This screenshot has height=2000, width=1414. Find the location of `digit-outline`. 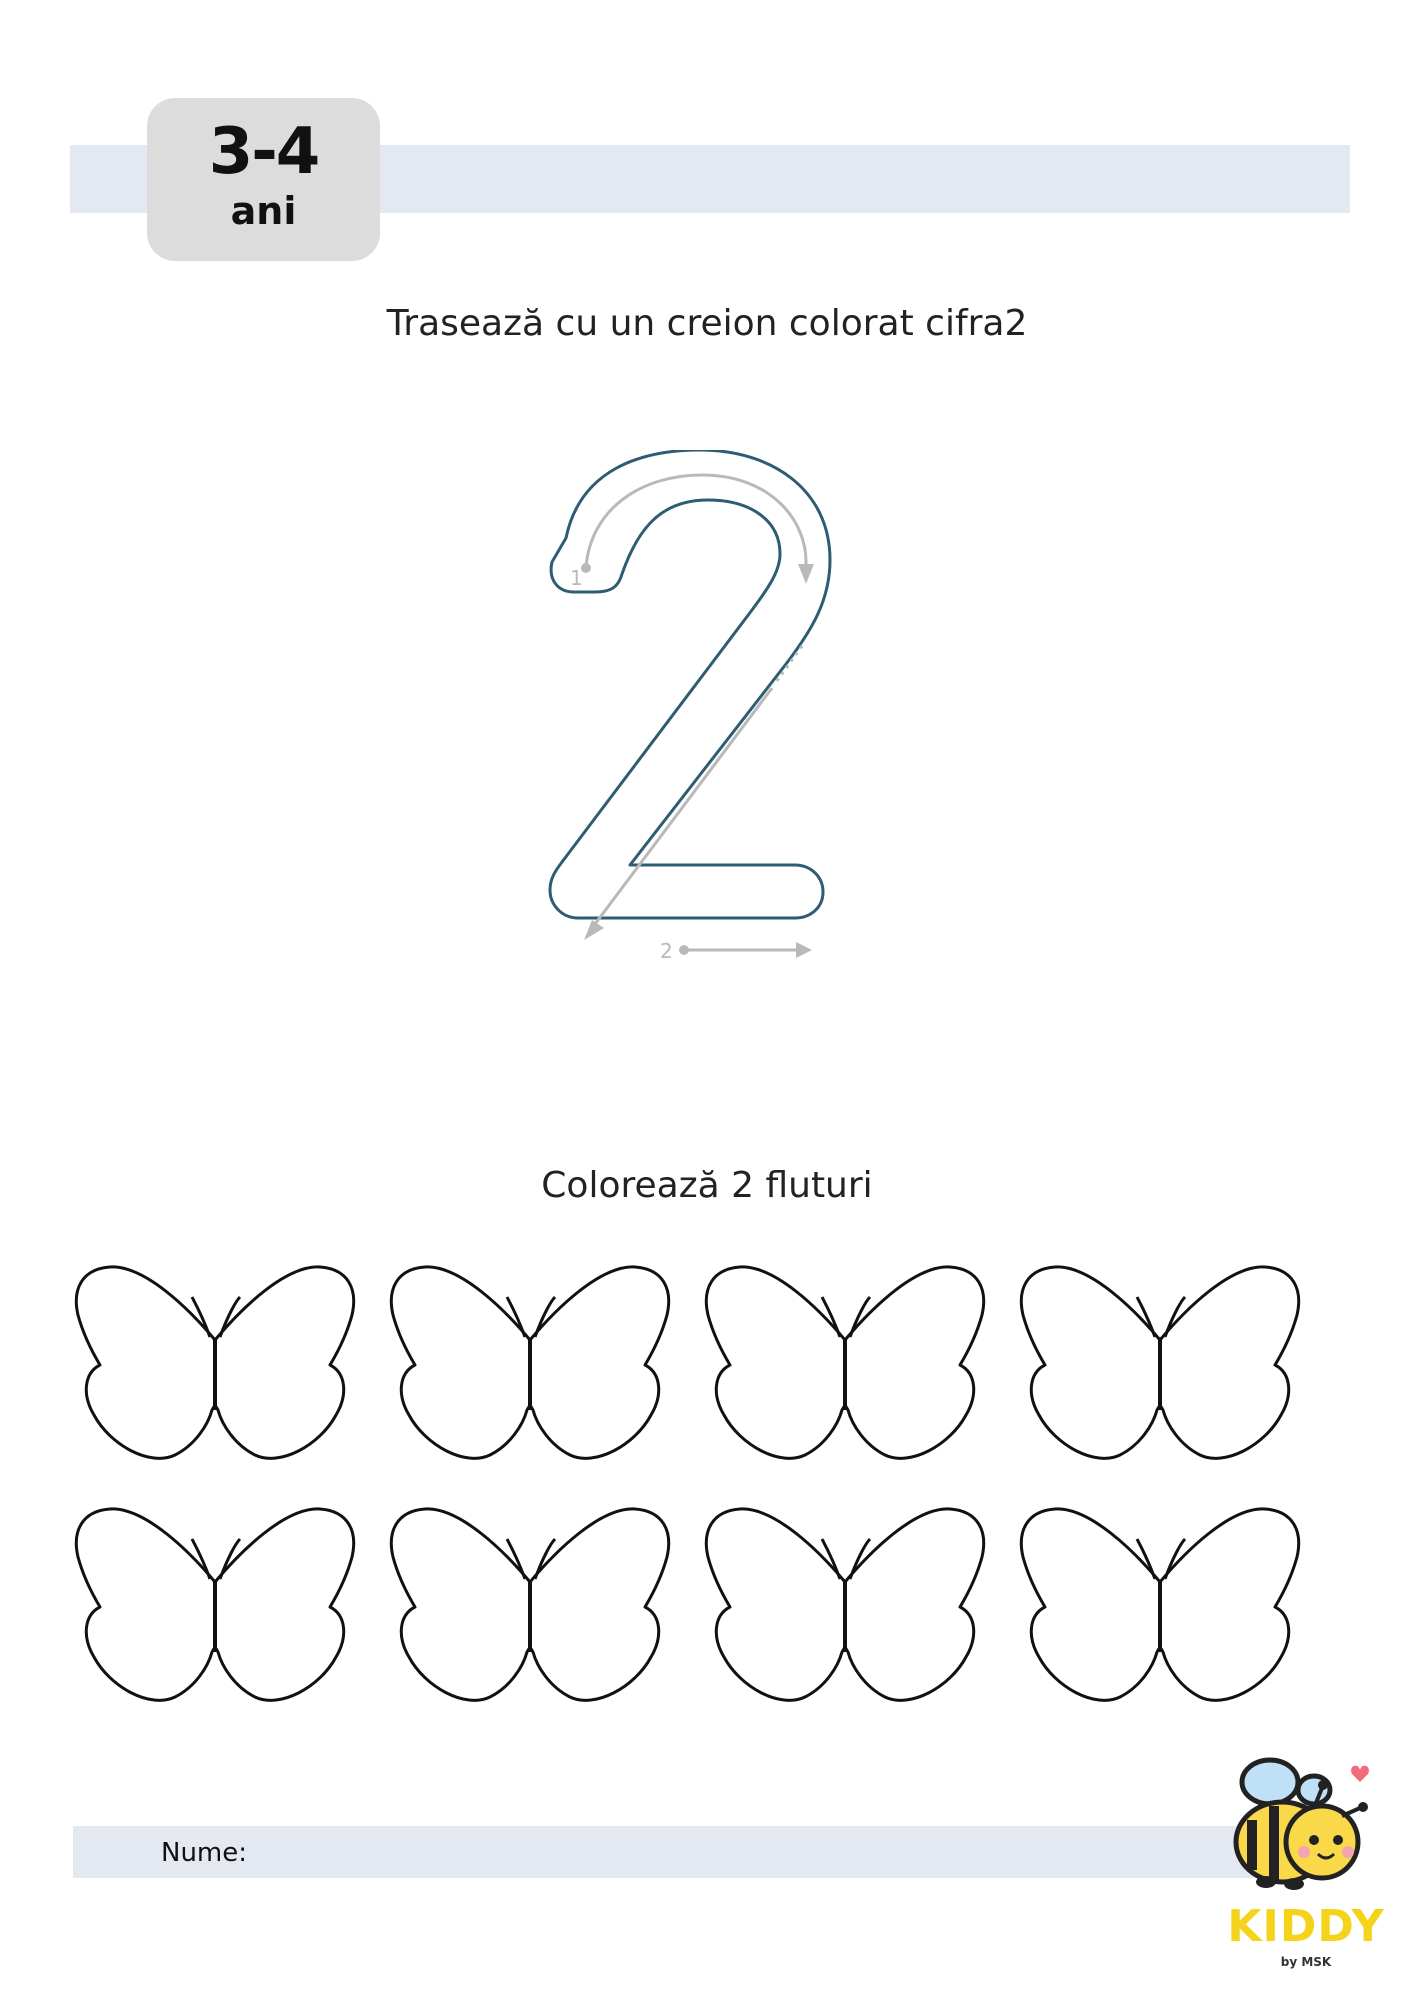

digit-outline is located at coordinates (690, 685).